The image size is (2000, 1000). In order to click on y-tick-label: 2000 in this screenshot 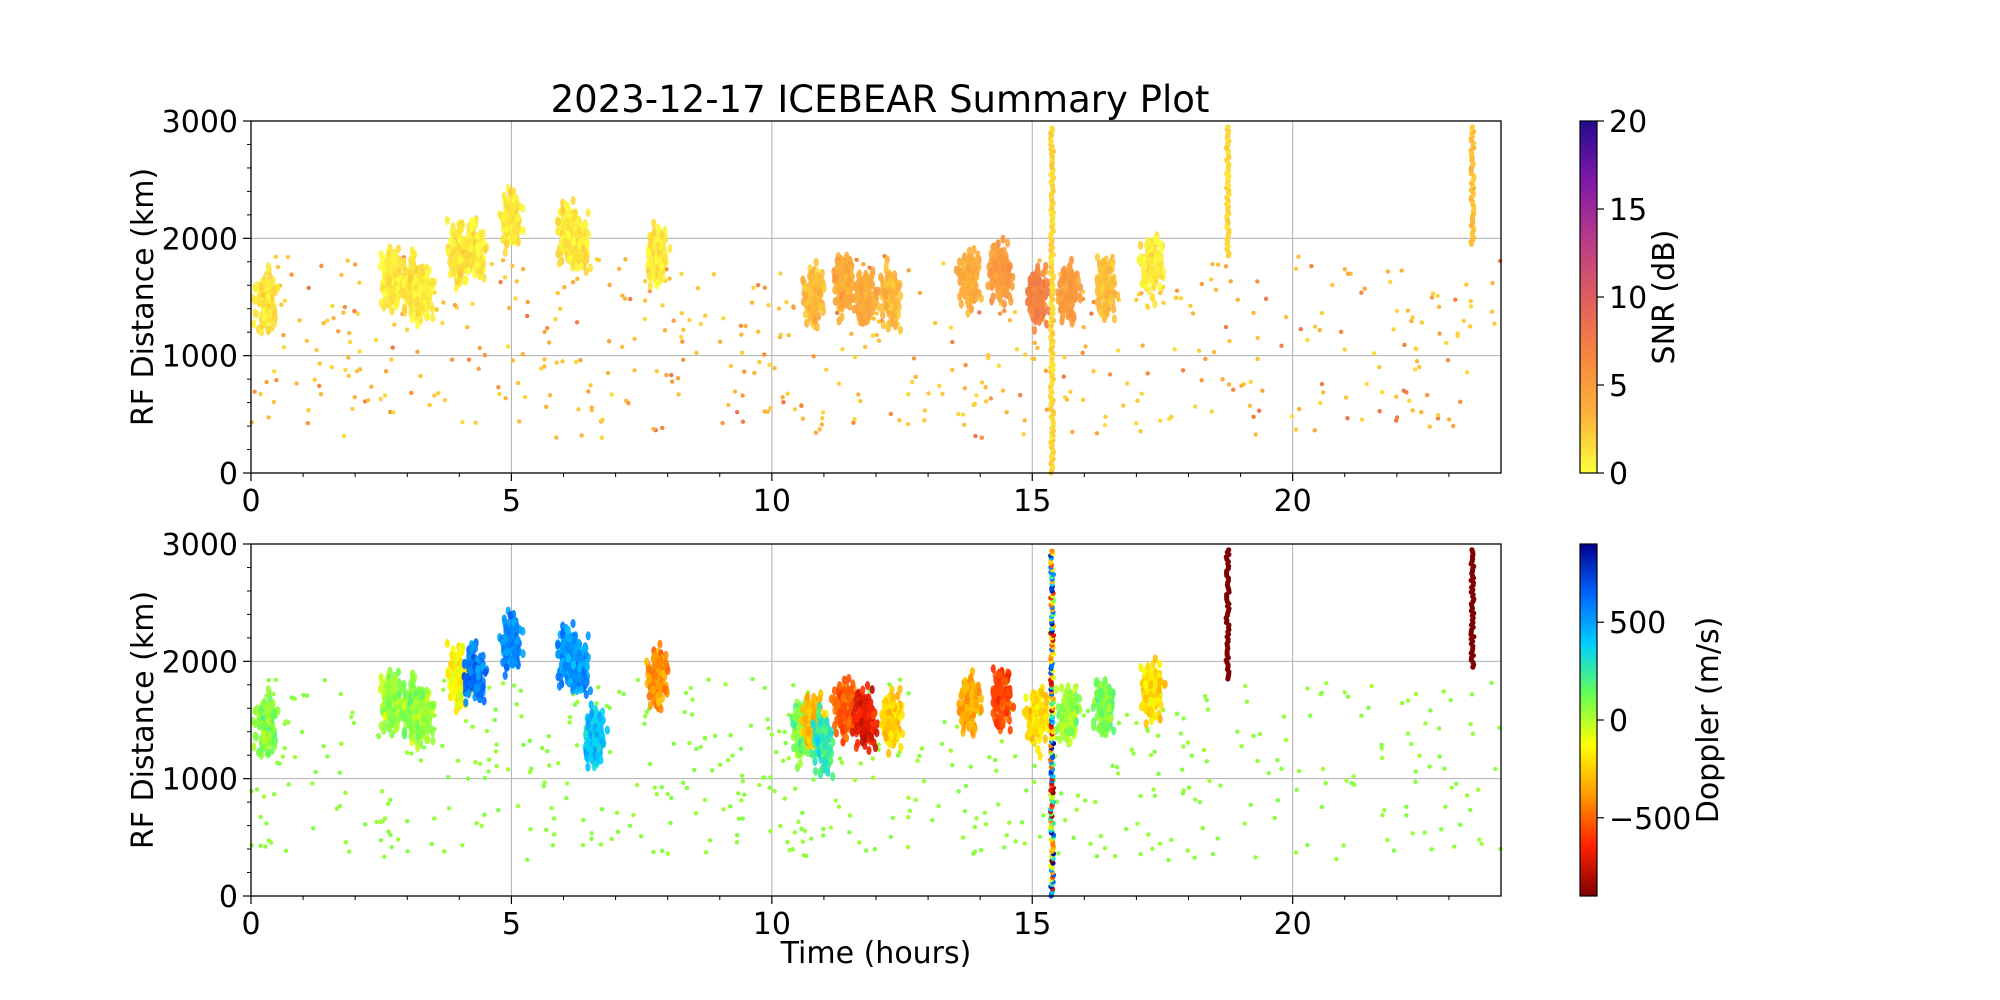, I will do `click(200, 239)`.